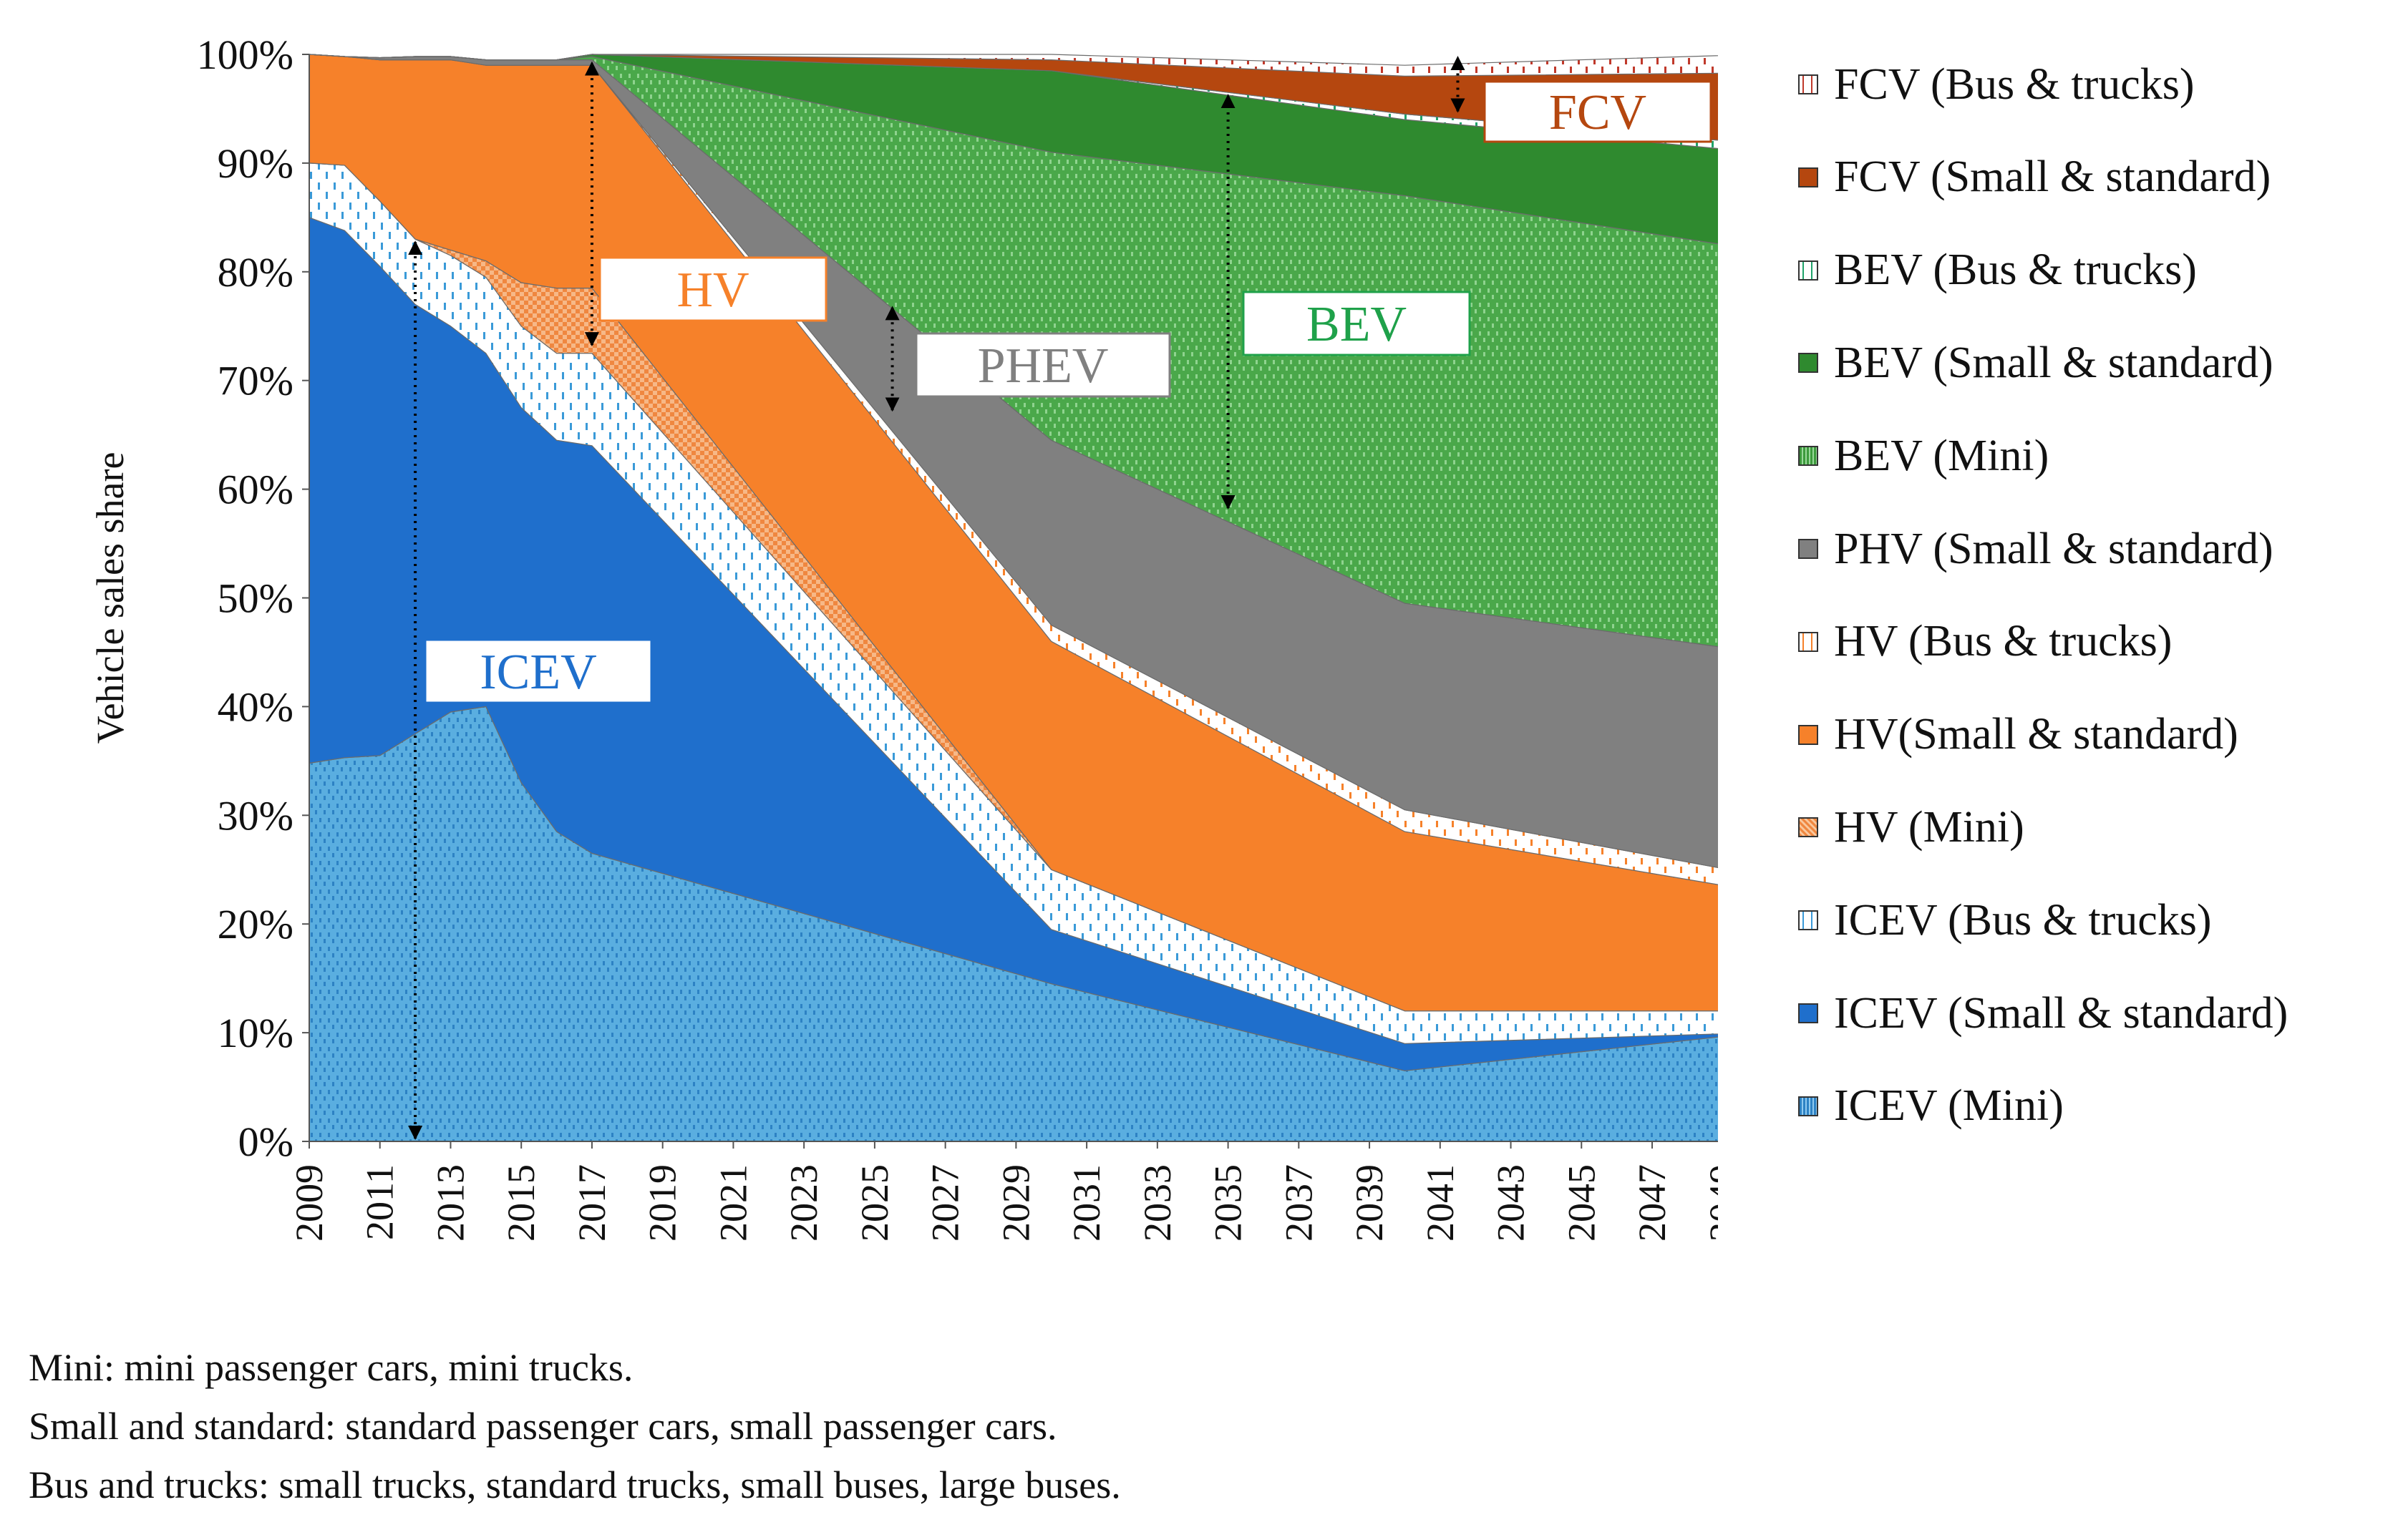 This screenshot has height=1540, width=2388. I want to click on legend-label: ICEV (Mini), so click(1949, 1106).